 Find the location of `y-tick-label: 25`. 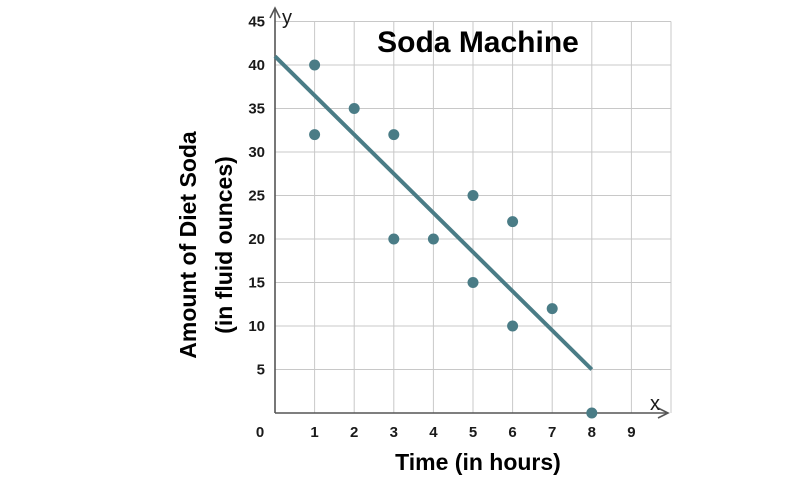

y-tick-label: 25 is located at coordinates (256, 196).